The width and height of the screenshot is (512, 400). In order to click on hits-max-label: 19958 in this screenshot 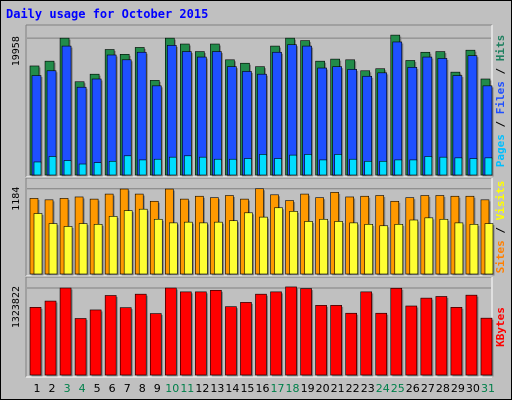, I will do `click(16, 51)`.